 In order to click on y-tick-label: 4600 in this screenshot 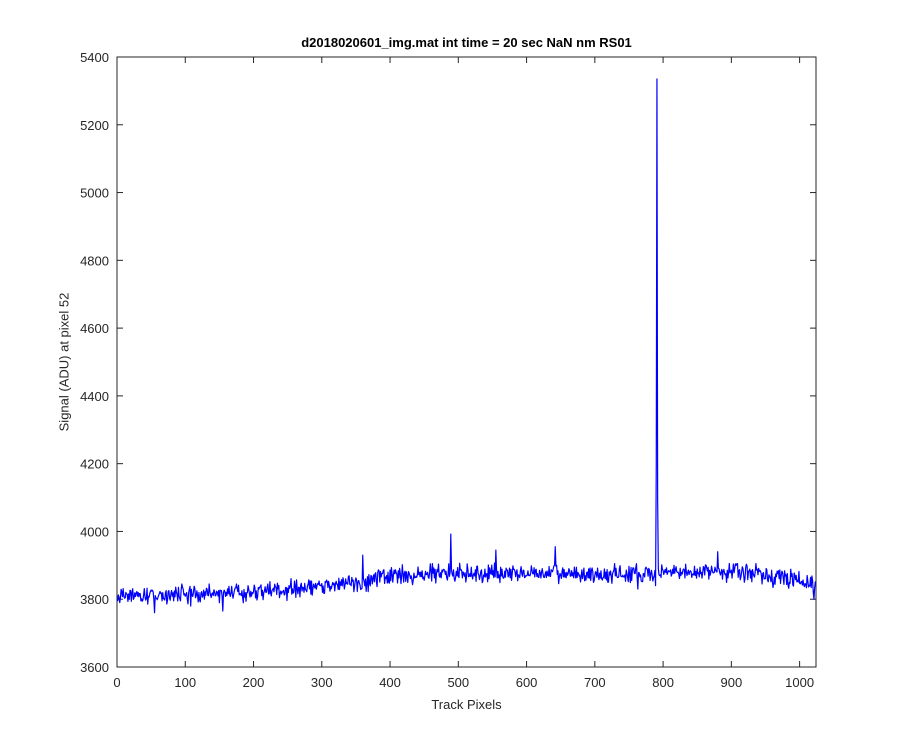, I will do `click(94, 328)`.